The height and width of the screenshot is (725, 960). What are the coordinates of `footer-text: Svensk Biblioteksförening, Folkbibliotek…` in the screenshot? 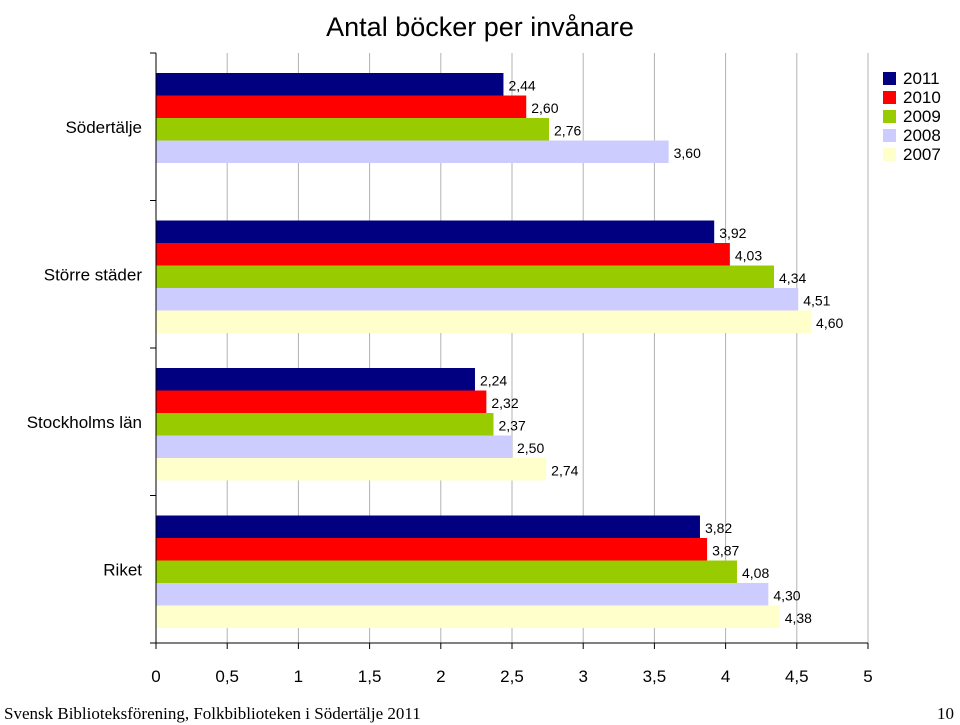 It's located at (212, 713).